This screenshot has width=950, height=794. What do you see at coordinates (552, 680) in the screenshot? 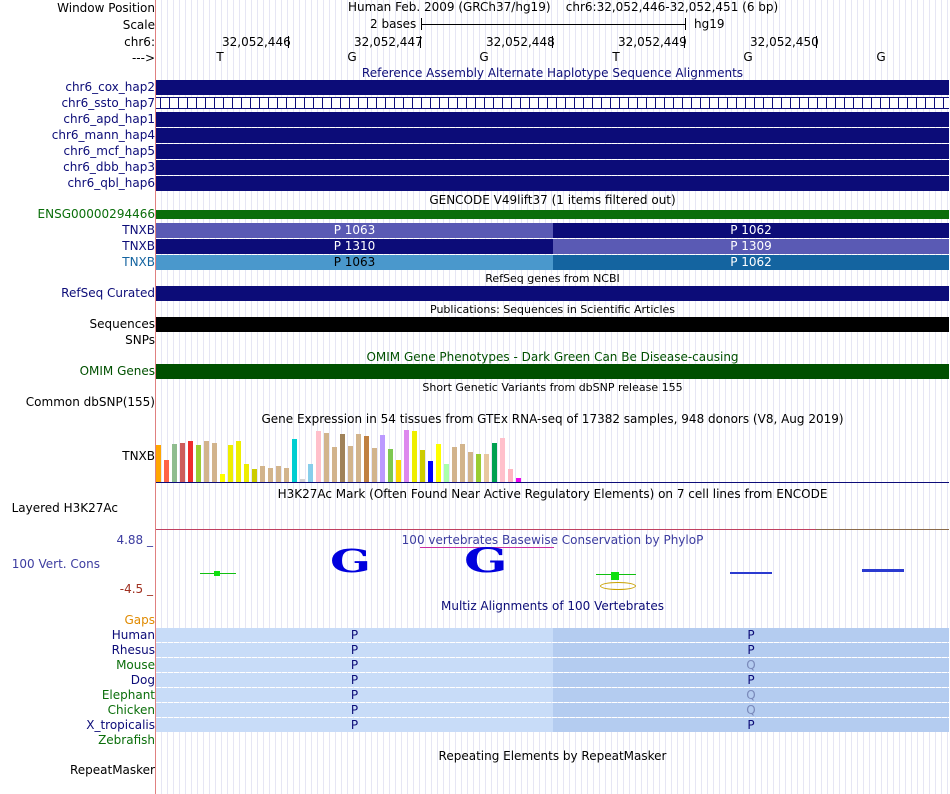
I see `multiz-row-dog: P P` at bounding box center [552, 680].